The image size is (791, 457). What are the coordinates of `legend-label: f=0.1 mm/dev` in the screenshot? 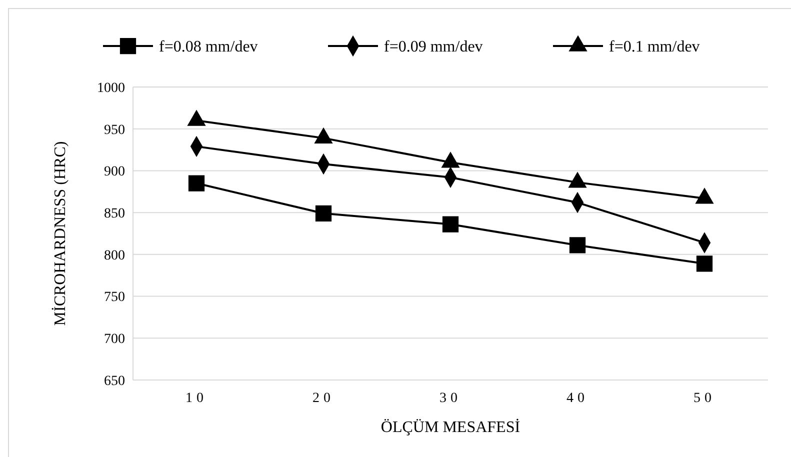 It's located at (654, 47).